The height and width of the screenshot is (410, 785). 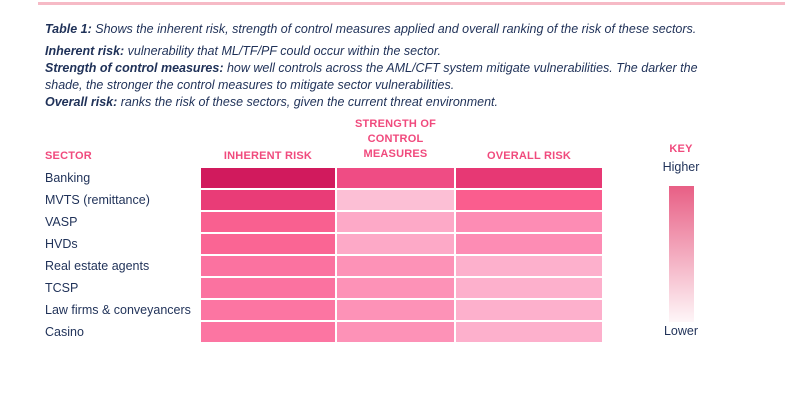 I want to click on definition-term: Strength of control measures:, so click(x=134, y=68).